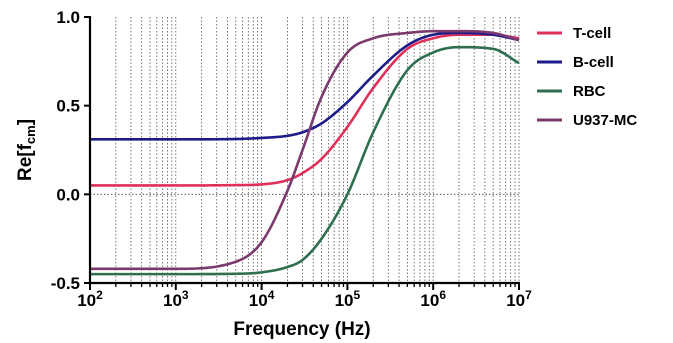  I want to click on x-tick-label: 10⁵, so click(348, 299).